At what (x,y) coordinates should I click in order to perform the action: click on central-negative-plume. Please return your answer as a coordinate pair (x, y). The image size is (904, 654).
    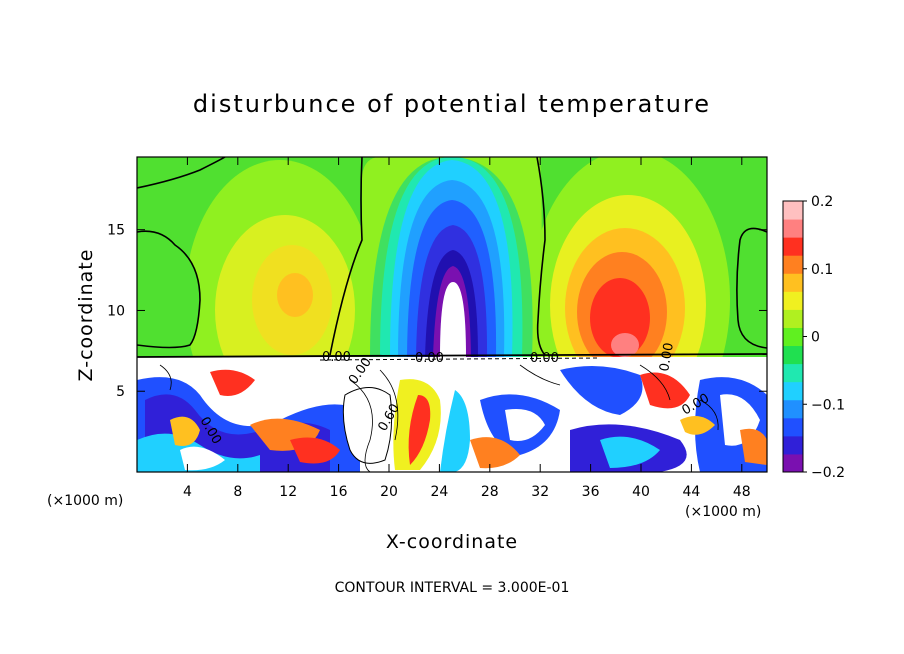
    Looking at the image, I should click on (452, 257).